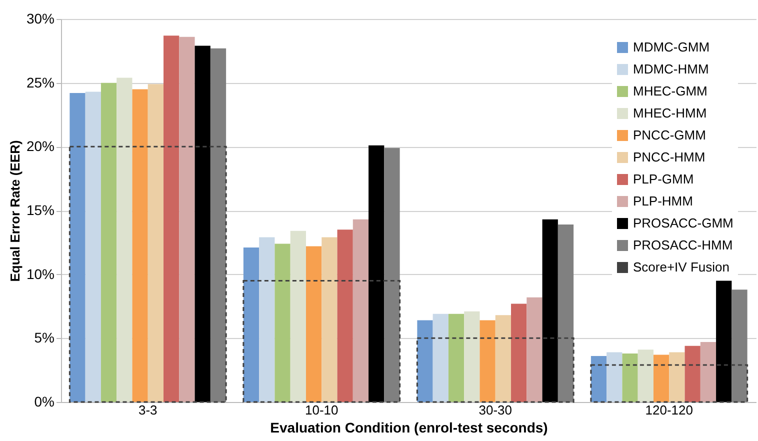  What do you see at coordinates (44, 402) in the screenshot?
I see `y-tick-label: 0%` at bounding box center [44, 402].